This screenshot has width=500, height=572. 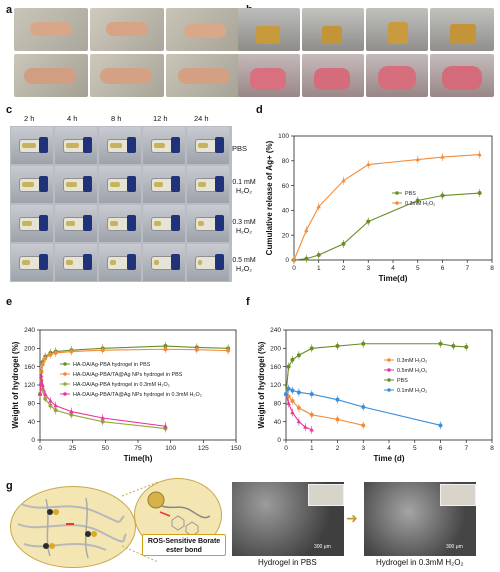 What do you see at coordinates (363, 448) in the screenshot?
I see `x-tick-label: 3` at bounding box center [363, 448].